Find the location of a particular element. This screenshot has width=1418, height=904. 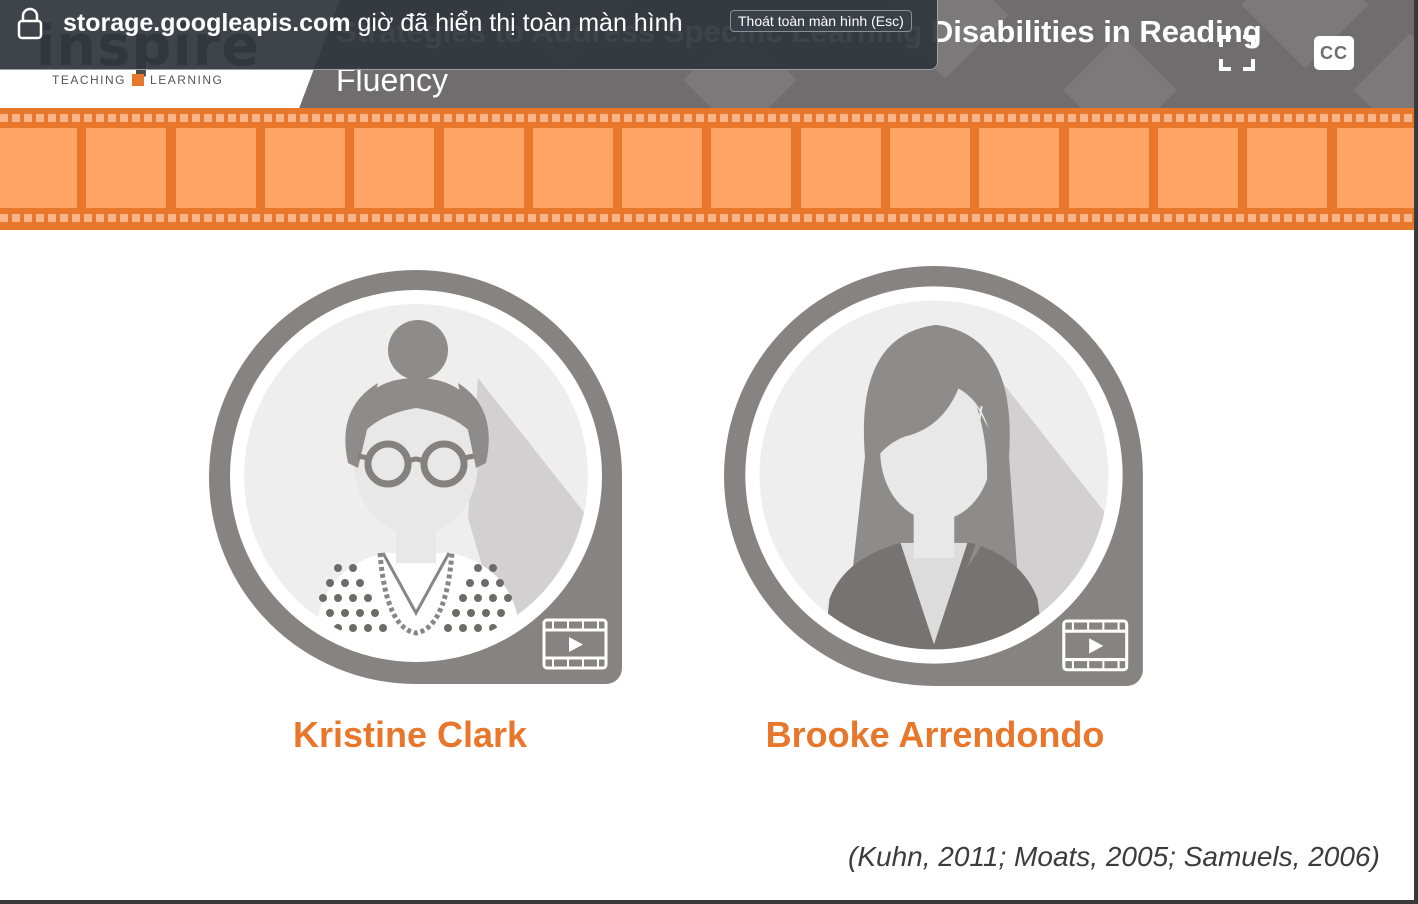

film-frames is located at coordinates (709, 168).